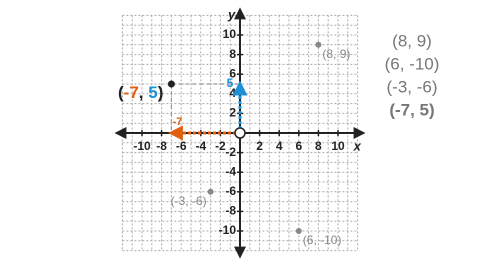 The width and height of the screenshot is (480, 270). Describe the element at coordinates (200, 146) in the screenshot. I see `x-tick-label: -4` at that location.